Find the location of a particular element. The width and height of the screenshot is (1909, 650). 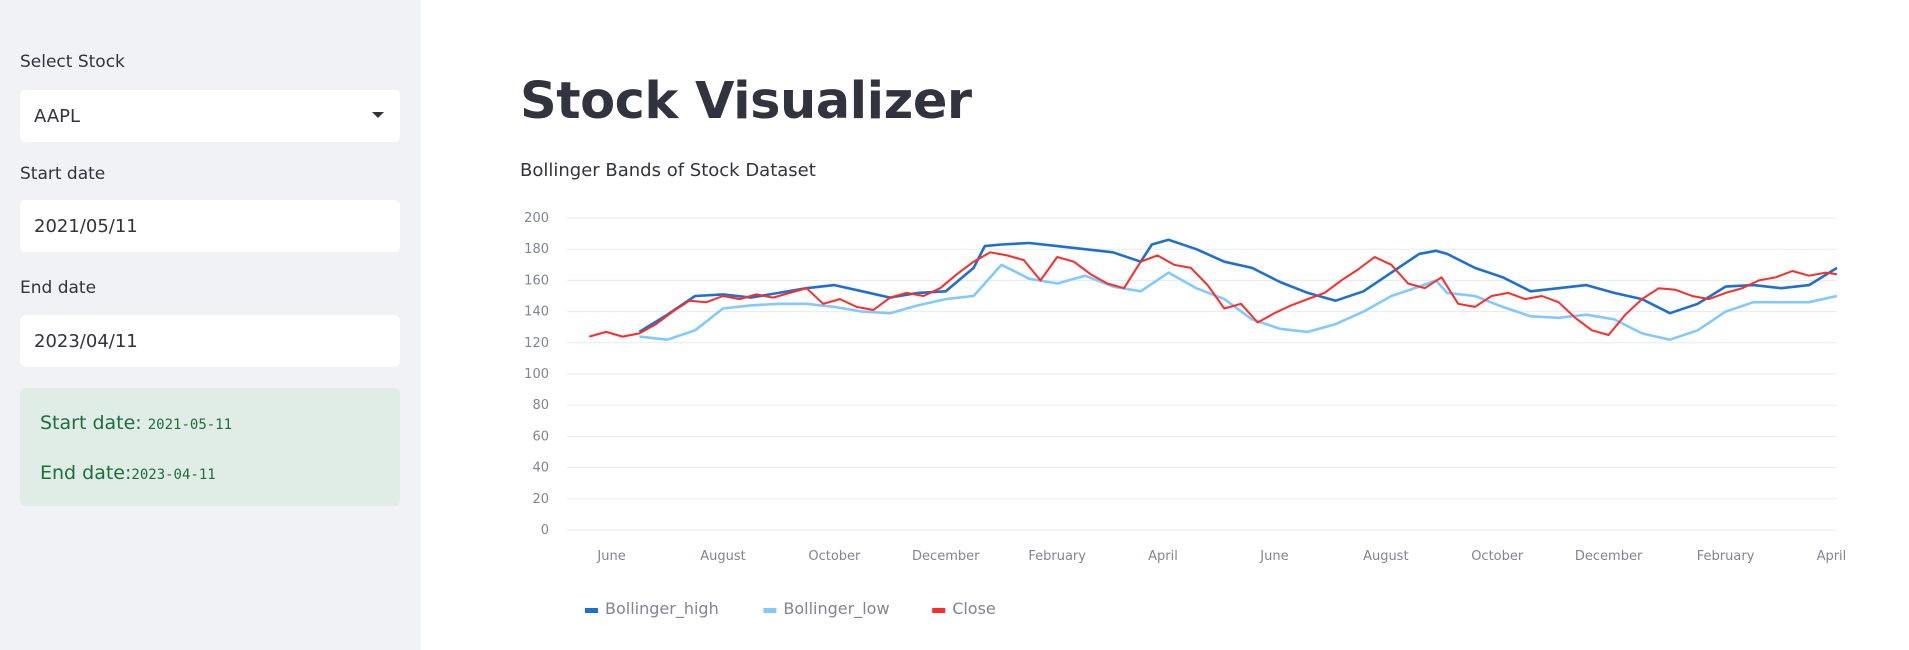

legend-label: Bollinger_high is located at coordinates (662, 609).